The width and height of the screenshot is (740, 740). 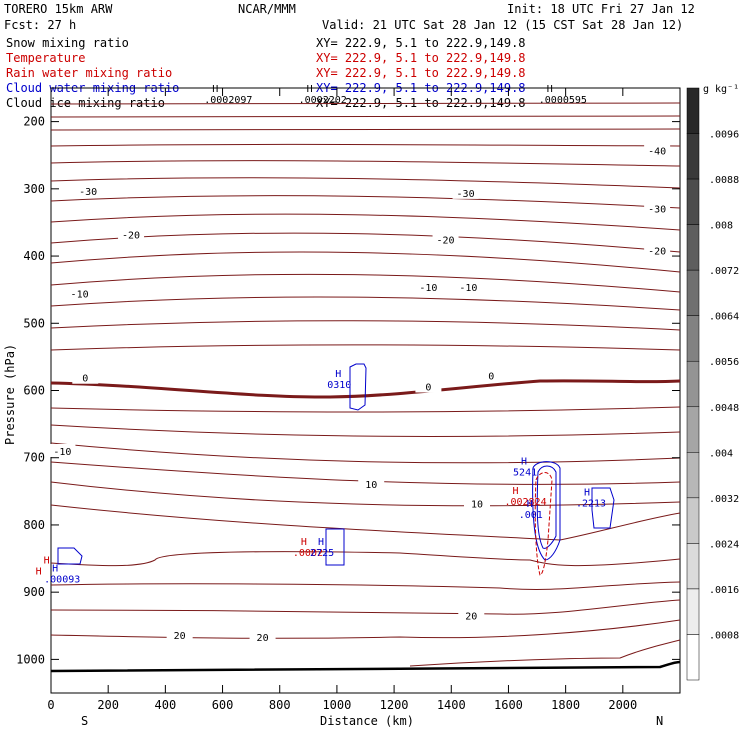 I want to click on legend-name: Cloud ice mixing ratio, so click(x=85, y=103).